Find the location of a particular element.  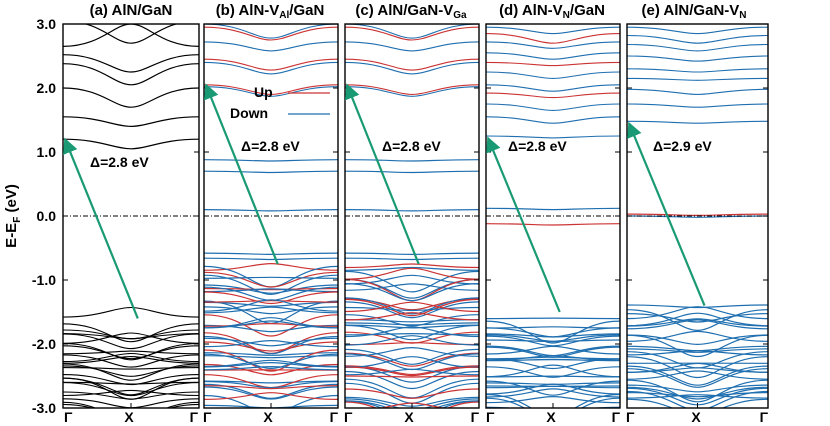

panel-c-x-ticks: Γ X Γ is located at coordinates (412, 417).